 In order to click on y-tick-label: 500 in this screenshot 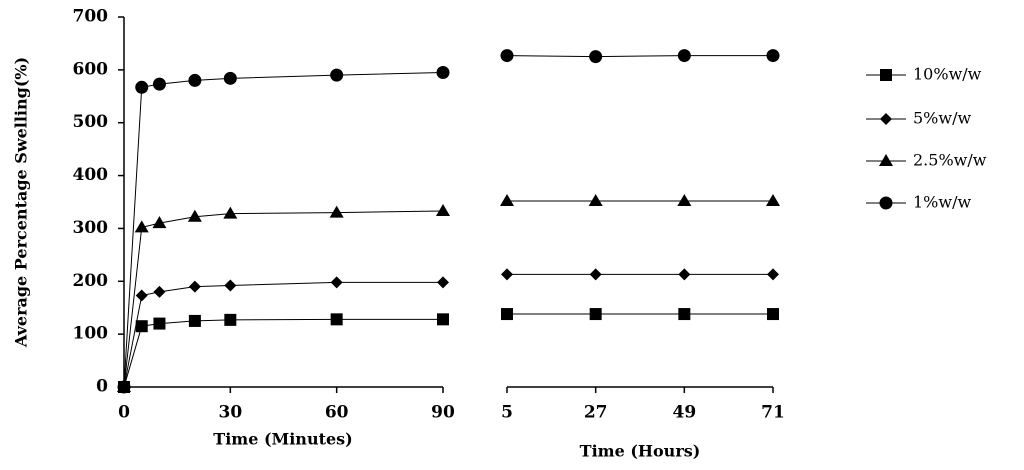, I will do `click(91, 122)`.